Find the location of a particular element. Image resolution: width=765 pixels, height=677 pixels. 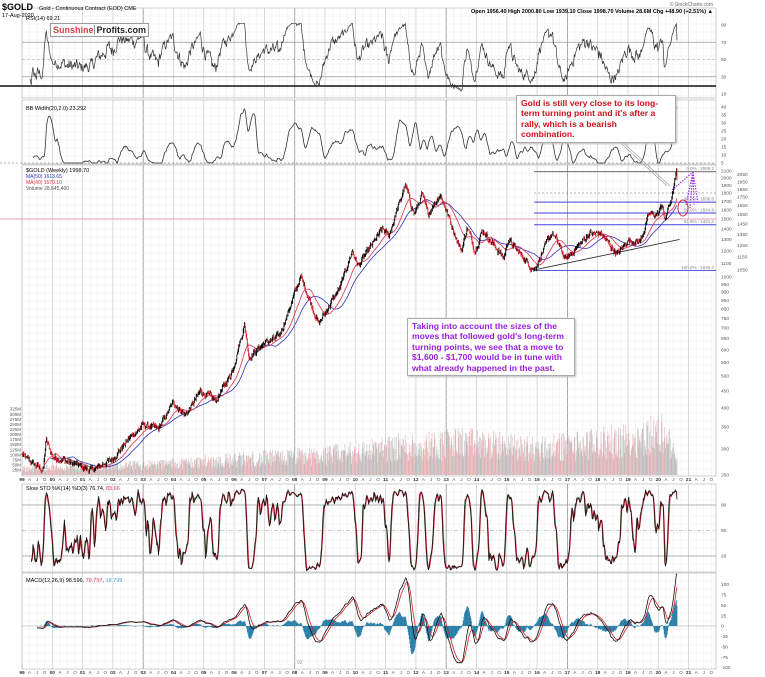

volume-axis-tick: 75M is located at coordinates (16, 459).